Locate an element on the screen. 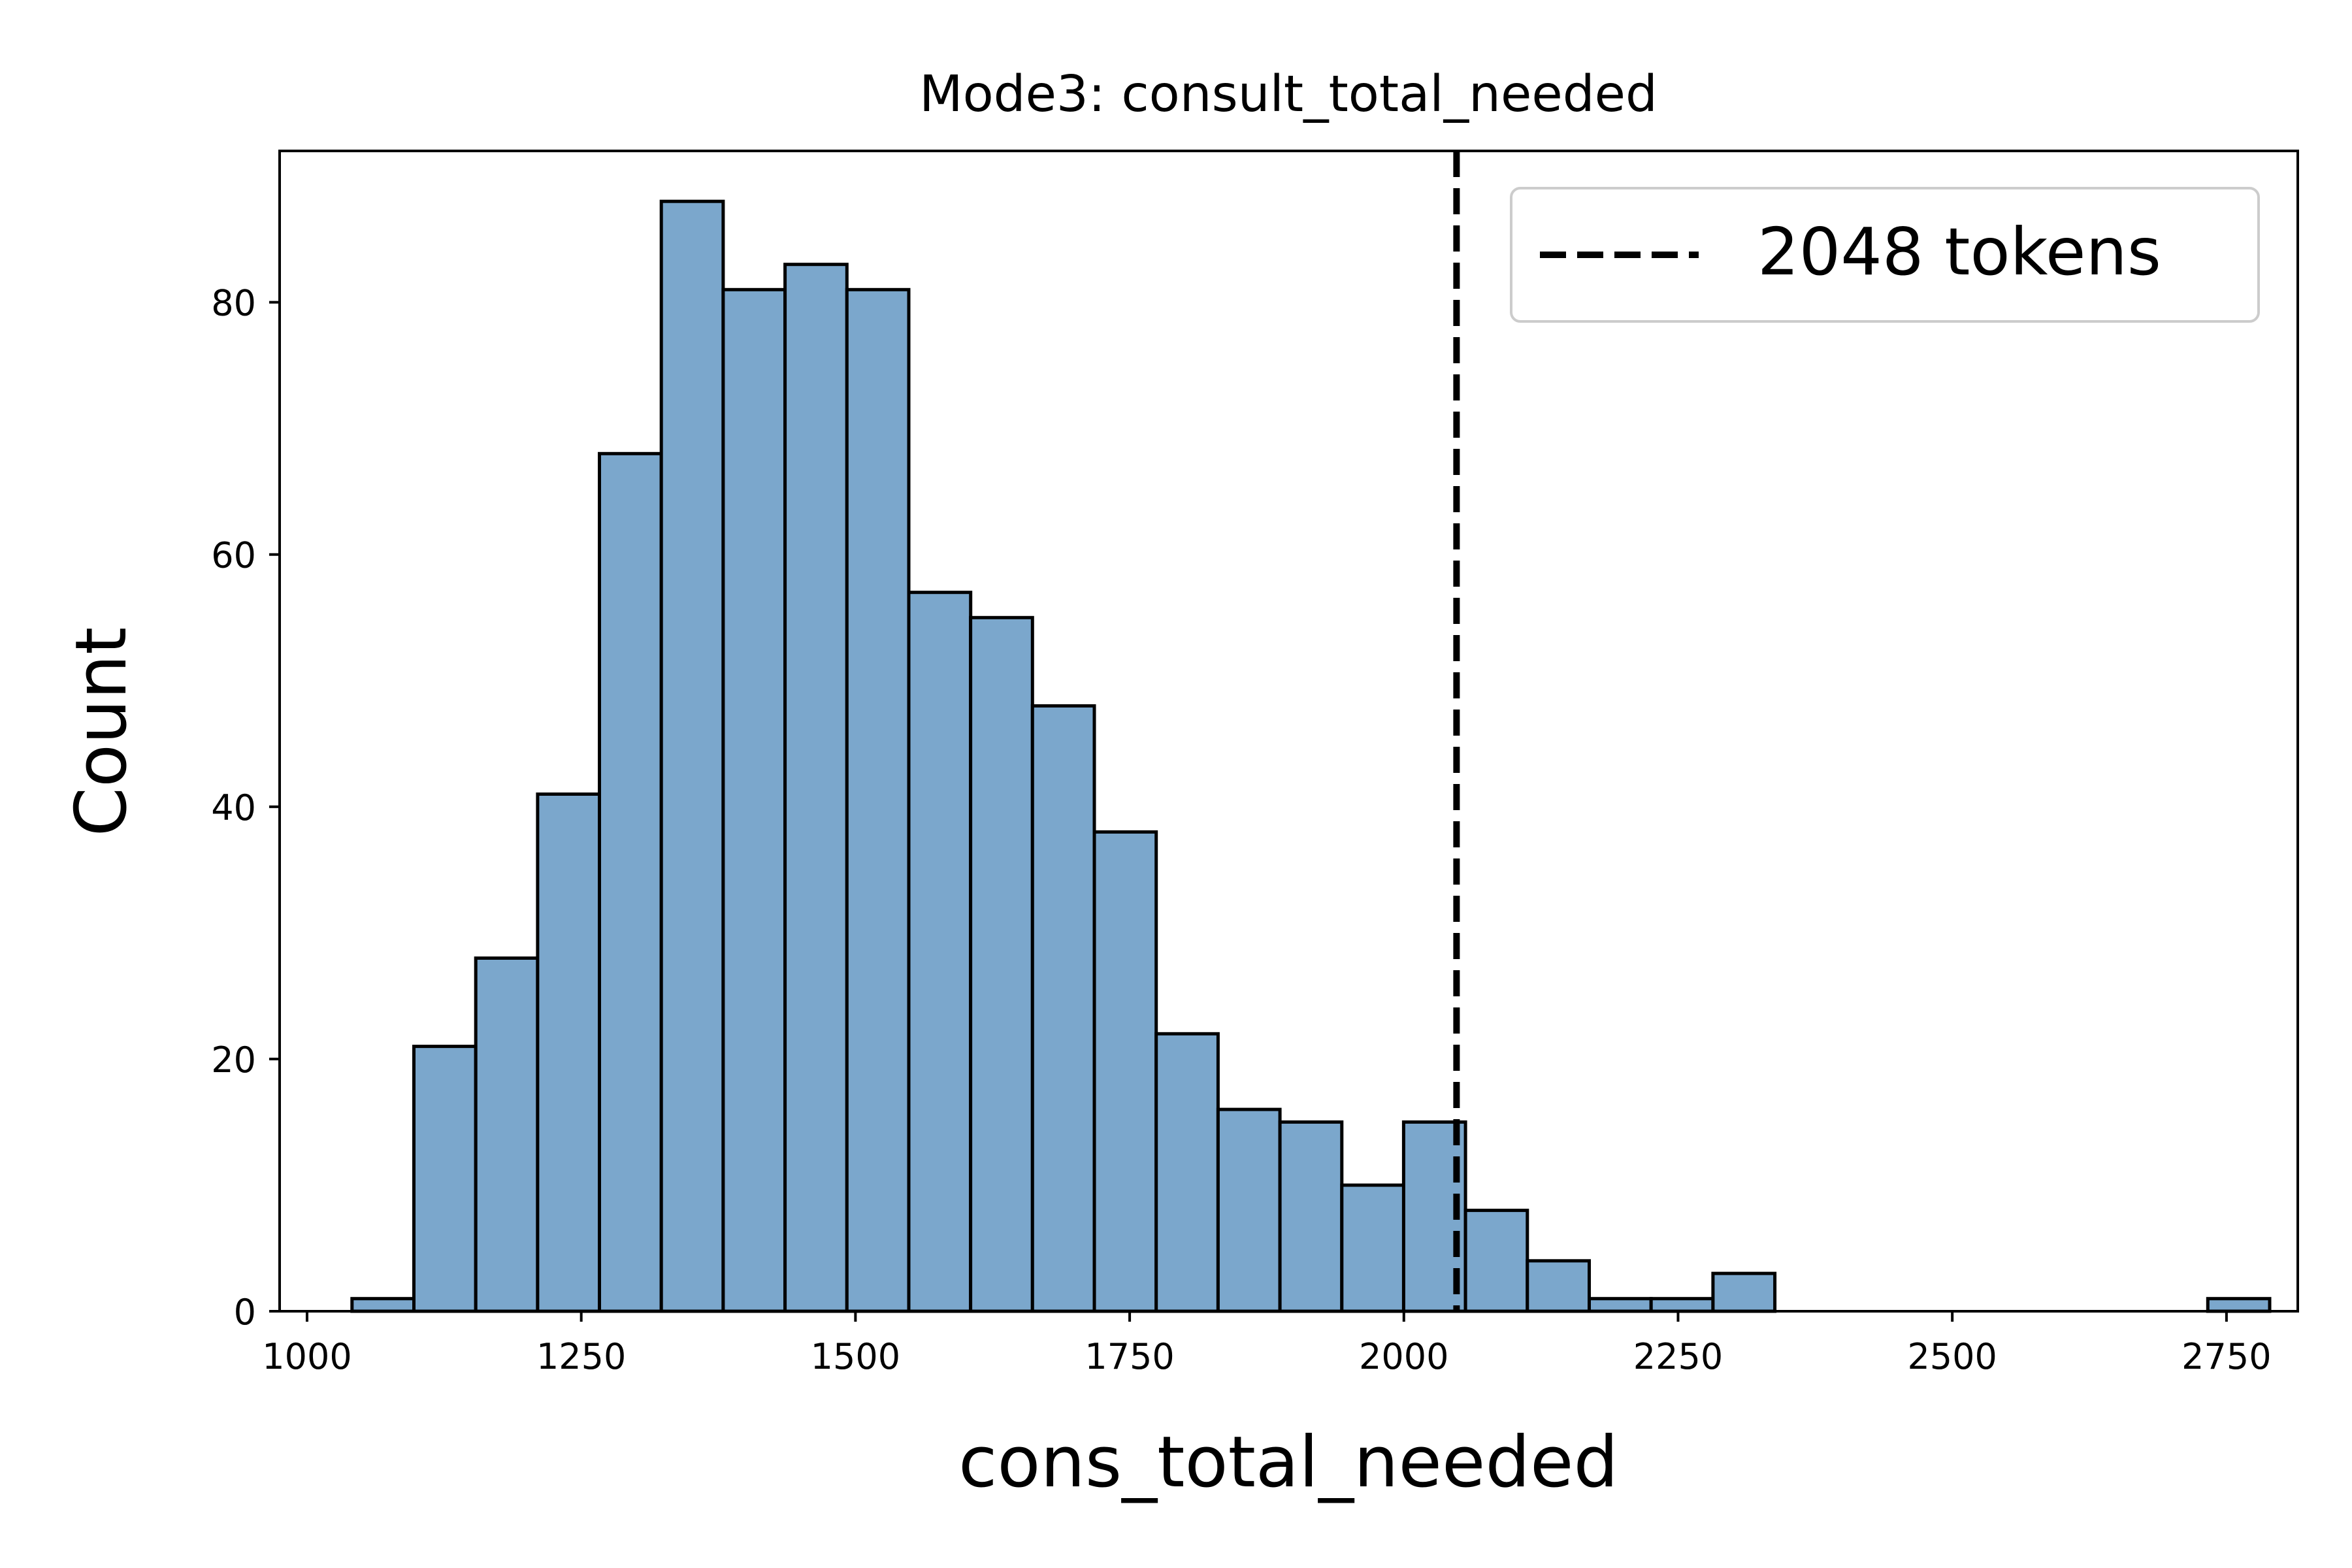 The width and height of the screenshot is (2352, 1568). x-tick-label: 2750 is located at coordinates (2226, 1356).